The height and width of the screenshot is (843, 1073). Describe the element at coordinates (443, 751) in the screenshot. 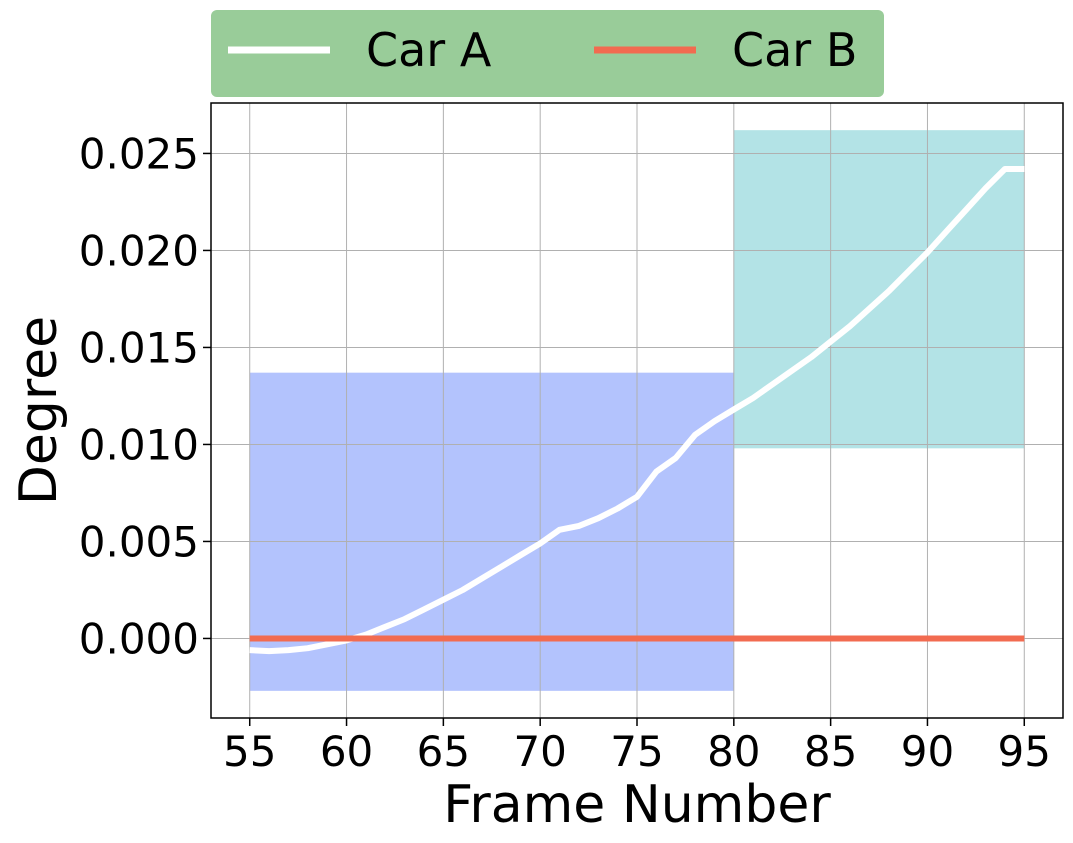

I see `x-tick-label: 65` at that location.